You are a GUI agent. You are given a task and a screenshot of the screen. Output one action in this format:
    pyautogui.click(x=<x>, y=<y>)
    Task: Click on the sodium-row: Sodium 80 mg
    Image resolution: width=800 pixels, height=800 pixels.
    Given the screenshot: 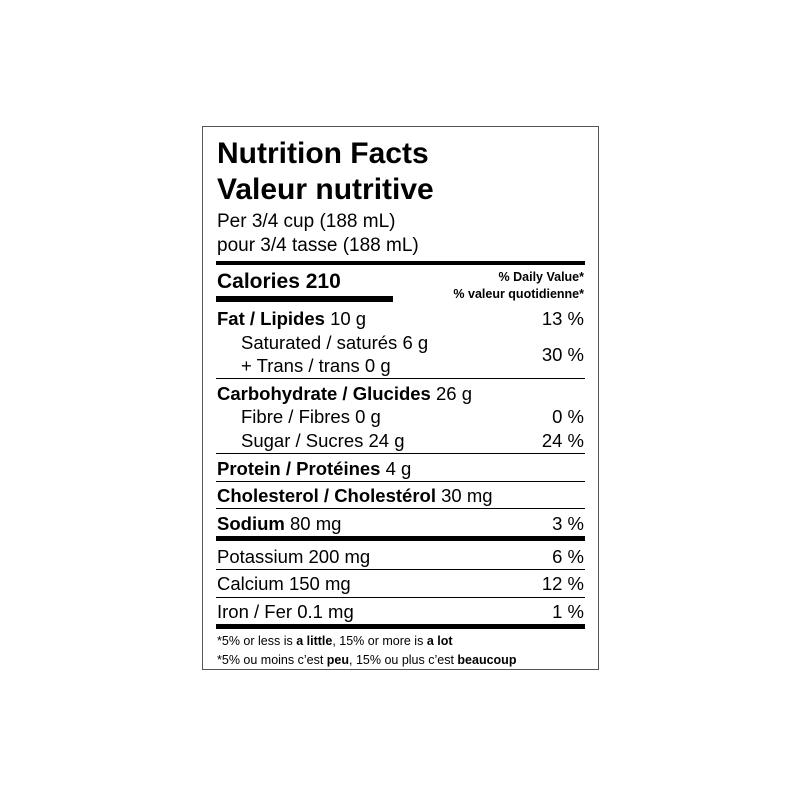 What is the action you would take?
    pyautogui.click(x=279, y=523)
    